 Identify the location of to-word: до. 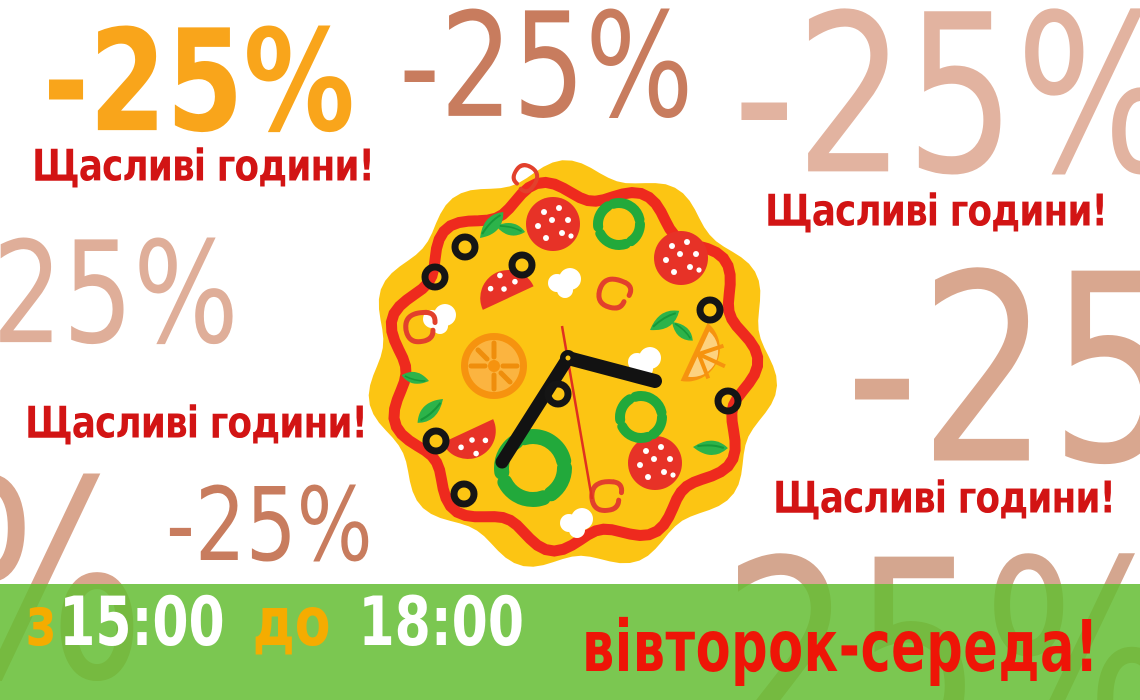
(291, 622).